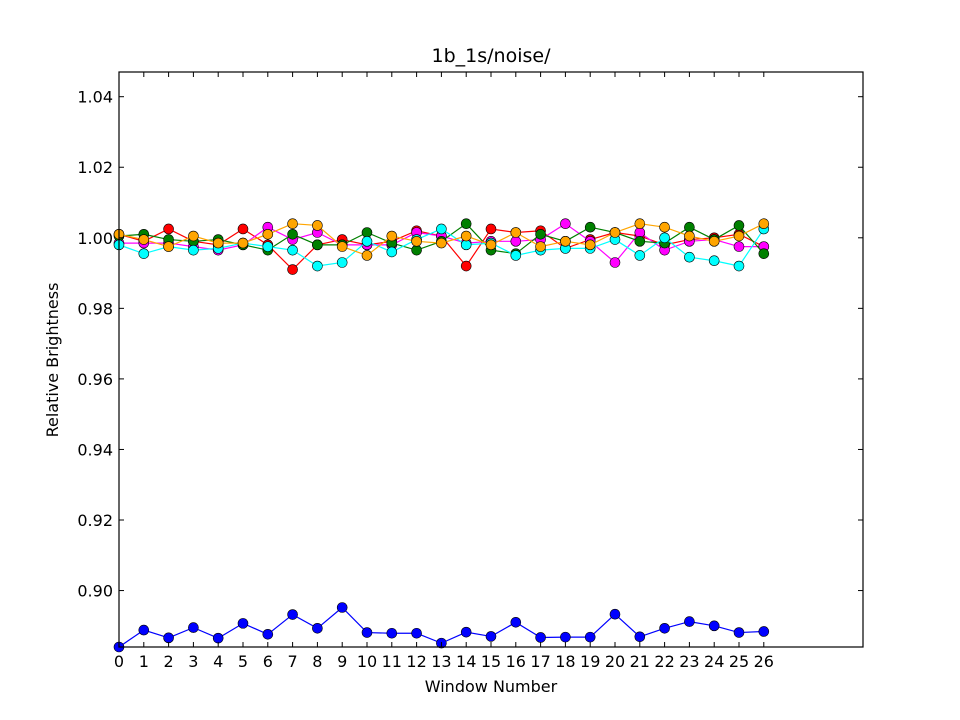 The height and width of the screenshot is (720, 960). What do you see at coordinates (193, 661) in the screenshot?
I see `x-tick-label: 3` at bounding box center [193, 661].